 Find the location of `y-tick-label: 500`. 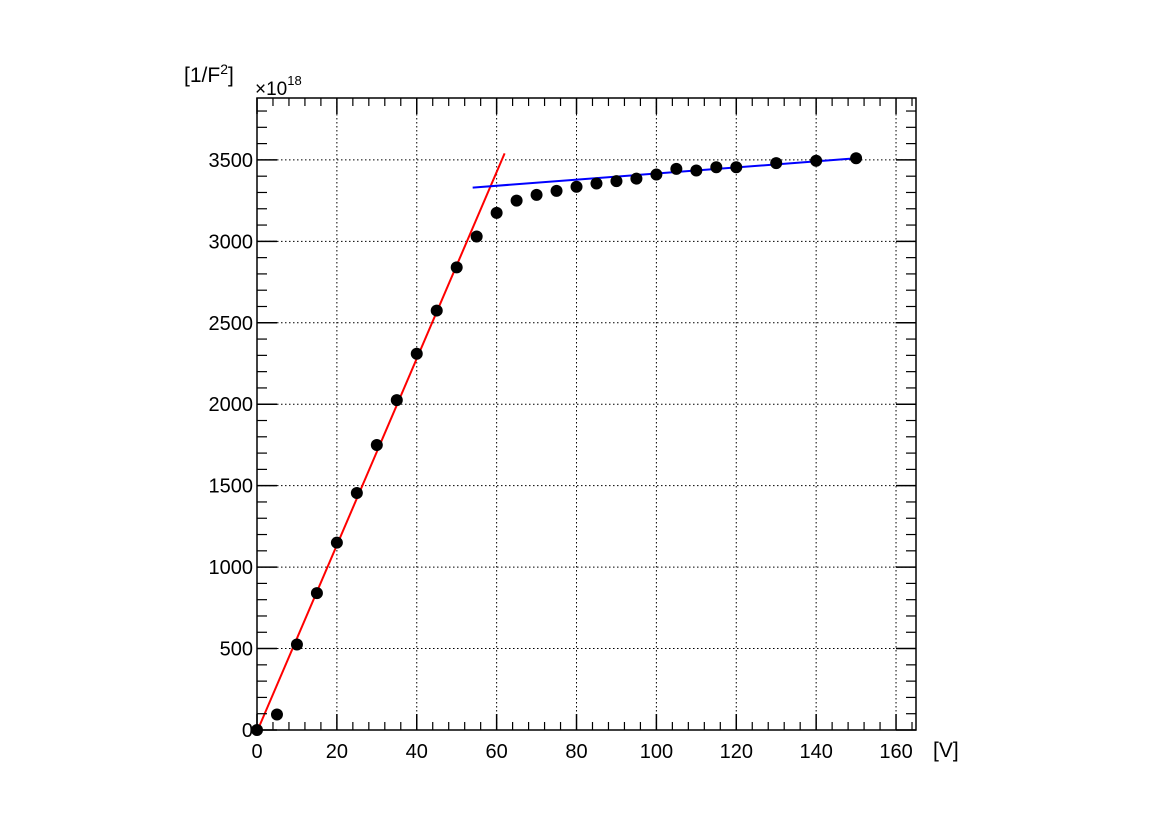

y-tick-label: 500 is located at coordinates (236, 650).